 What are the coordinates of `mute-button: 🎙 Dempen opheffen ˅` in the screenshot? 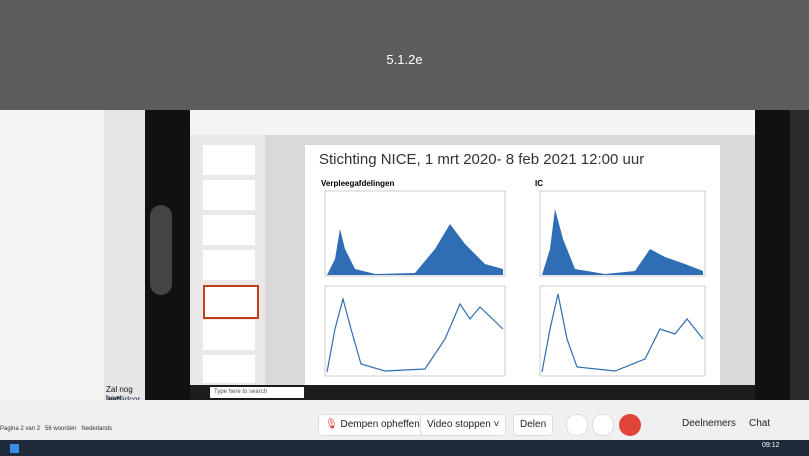 It's located at (377, 425).